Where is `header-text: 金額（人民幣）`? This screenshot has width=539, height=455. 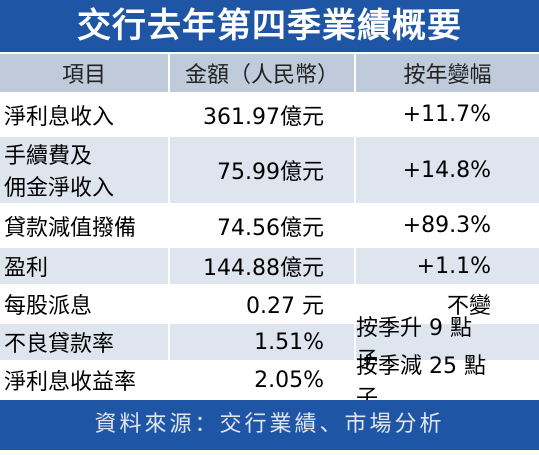
header-text: 金額（人民幣） is located at coordinates (261, 75).